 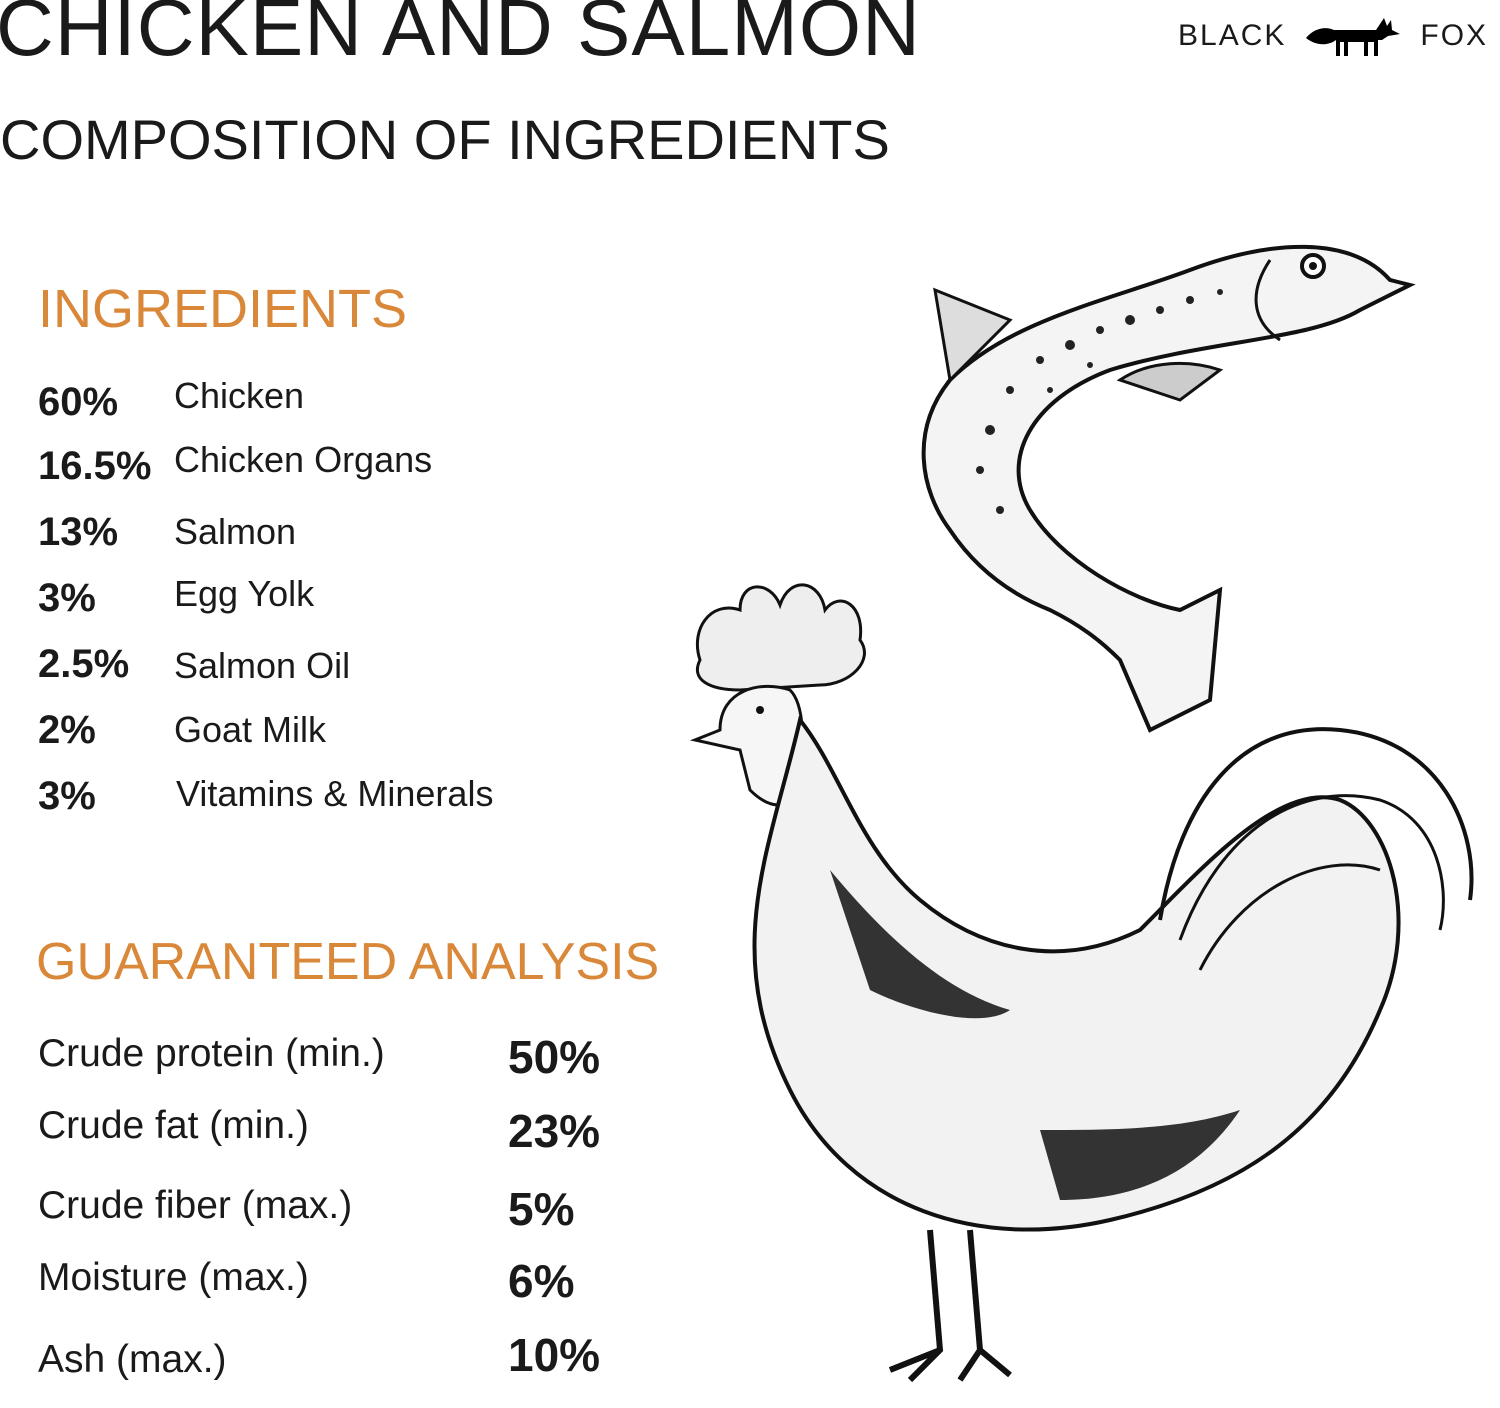 What do you see at coordinates (541, 1209) in the screenshot?
I see `analysis-value: 5%` at bounding box center [541, 1209].